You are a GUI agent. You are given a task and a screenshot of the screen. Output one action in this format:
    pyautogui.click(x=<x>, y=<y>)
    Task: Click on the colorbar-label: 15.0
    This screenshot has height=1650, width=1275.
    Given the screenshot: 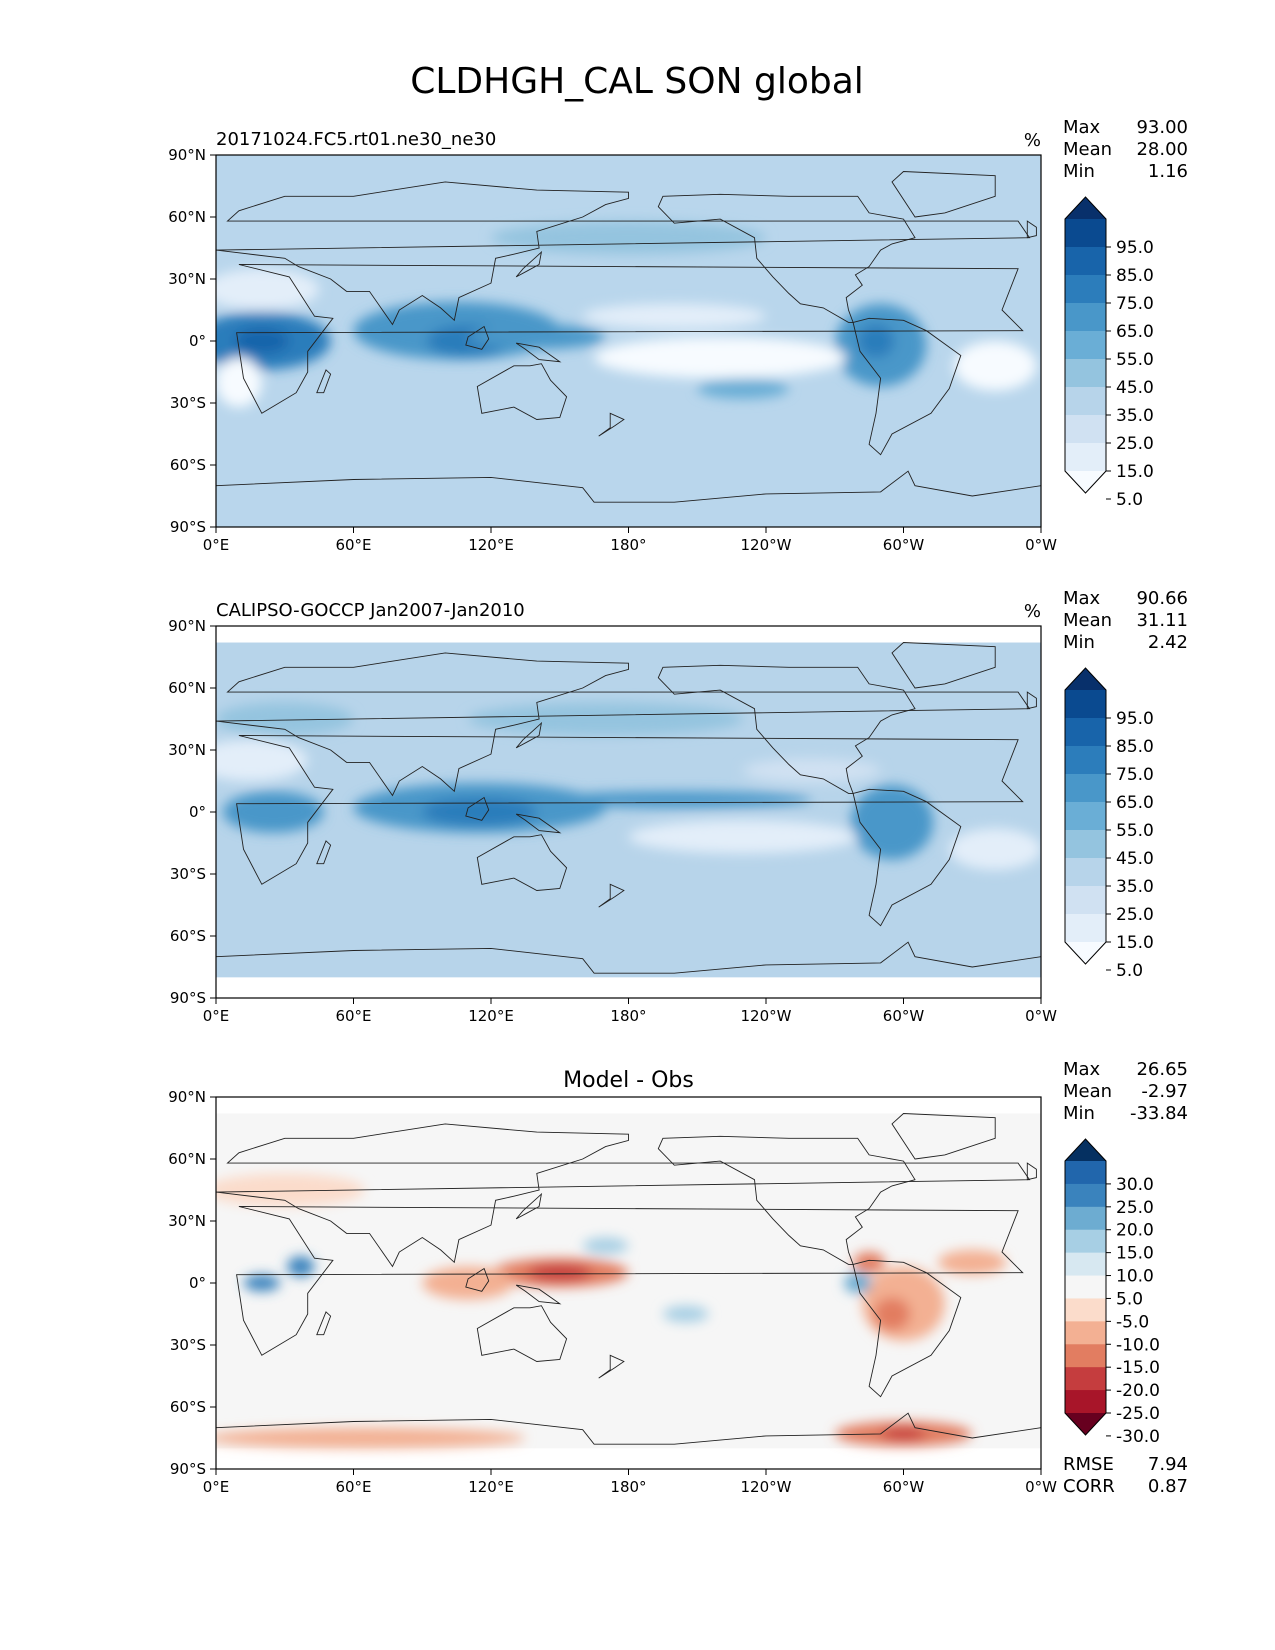 What is the action you would take?
    pyautogui.click(x=1135, y=1254)
    